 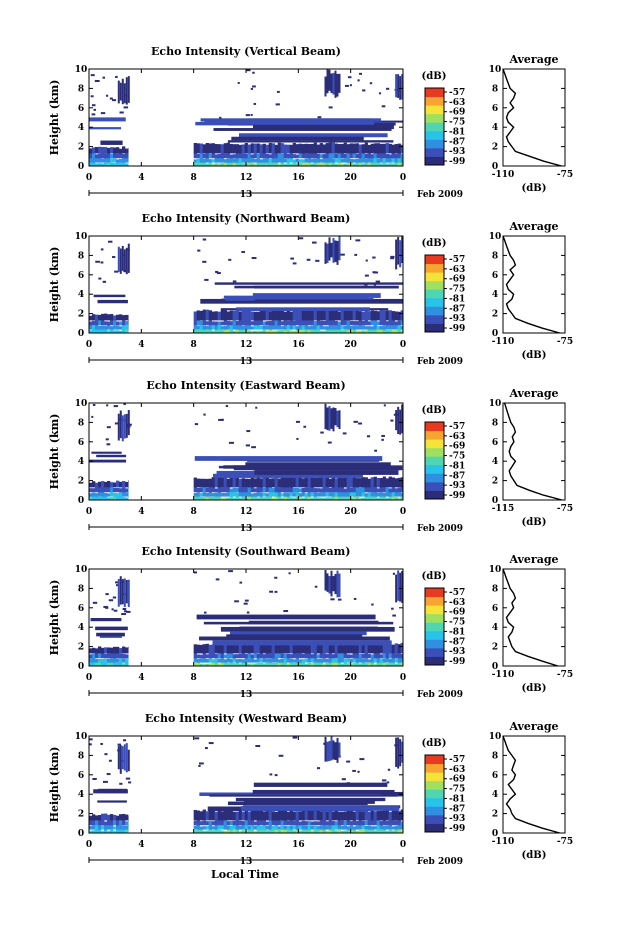 I want to click on y-axis-label: Height (km), so click(x=54, y=452).